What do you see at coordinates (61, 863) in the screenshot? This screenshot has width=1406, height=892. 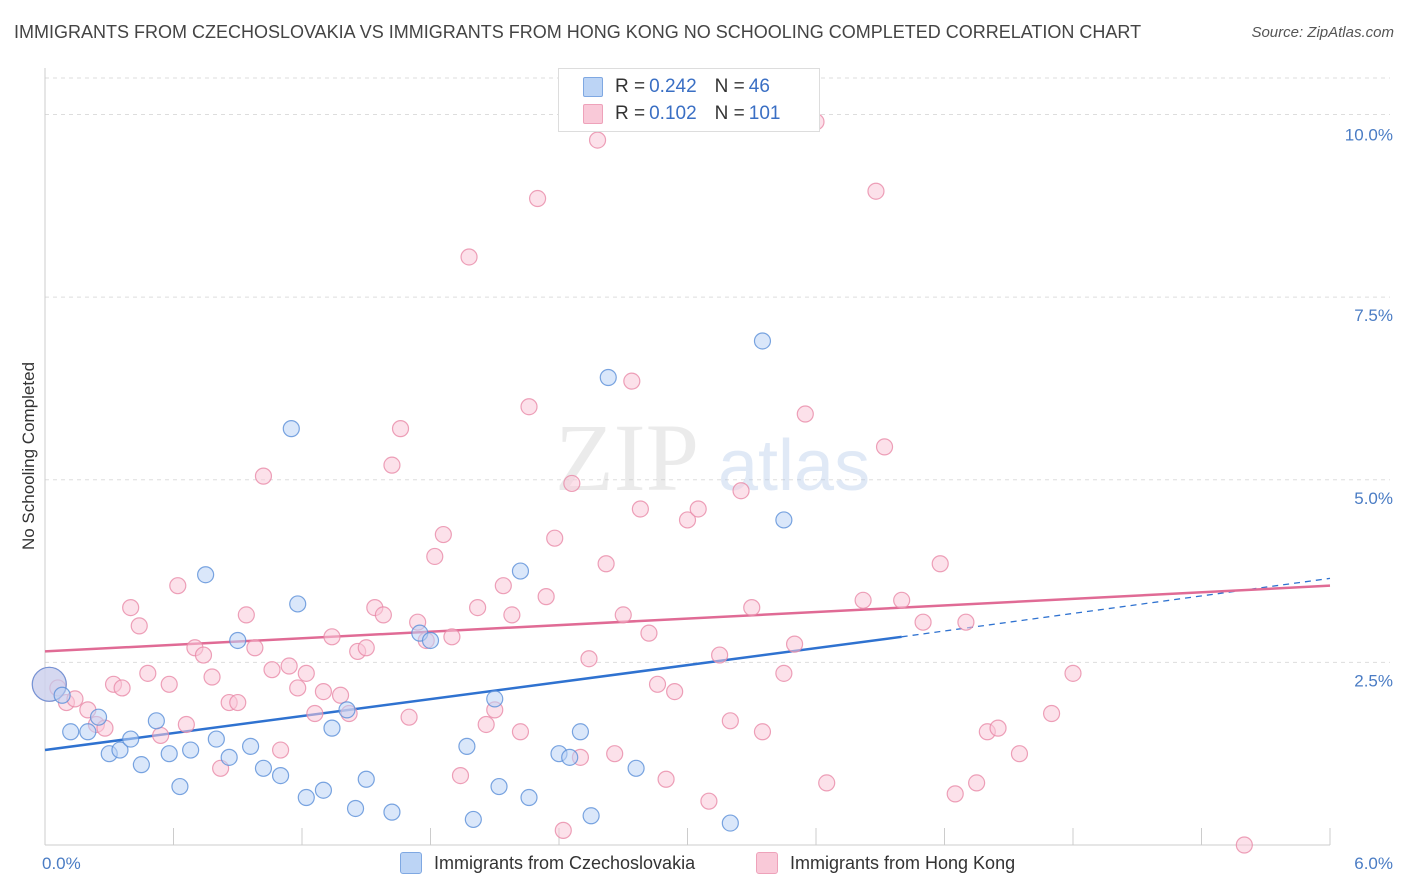 I see `x-tick-label-min: 0.0%` at bounding box center [61, 863].